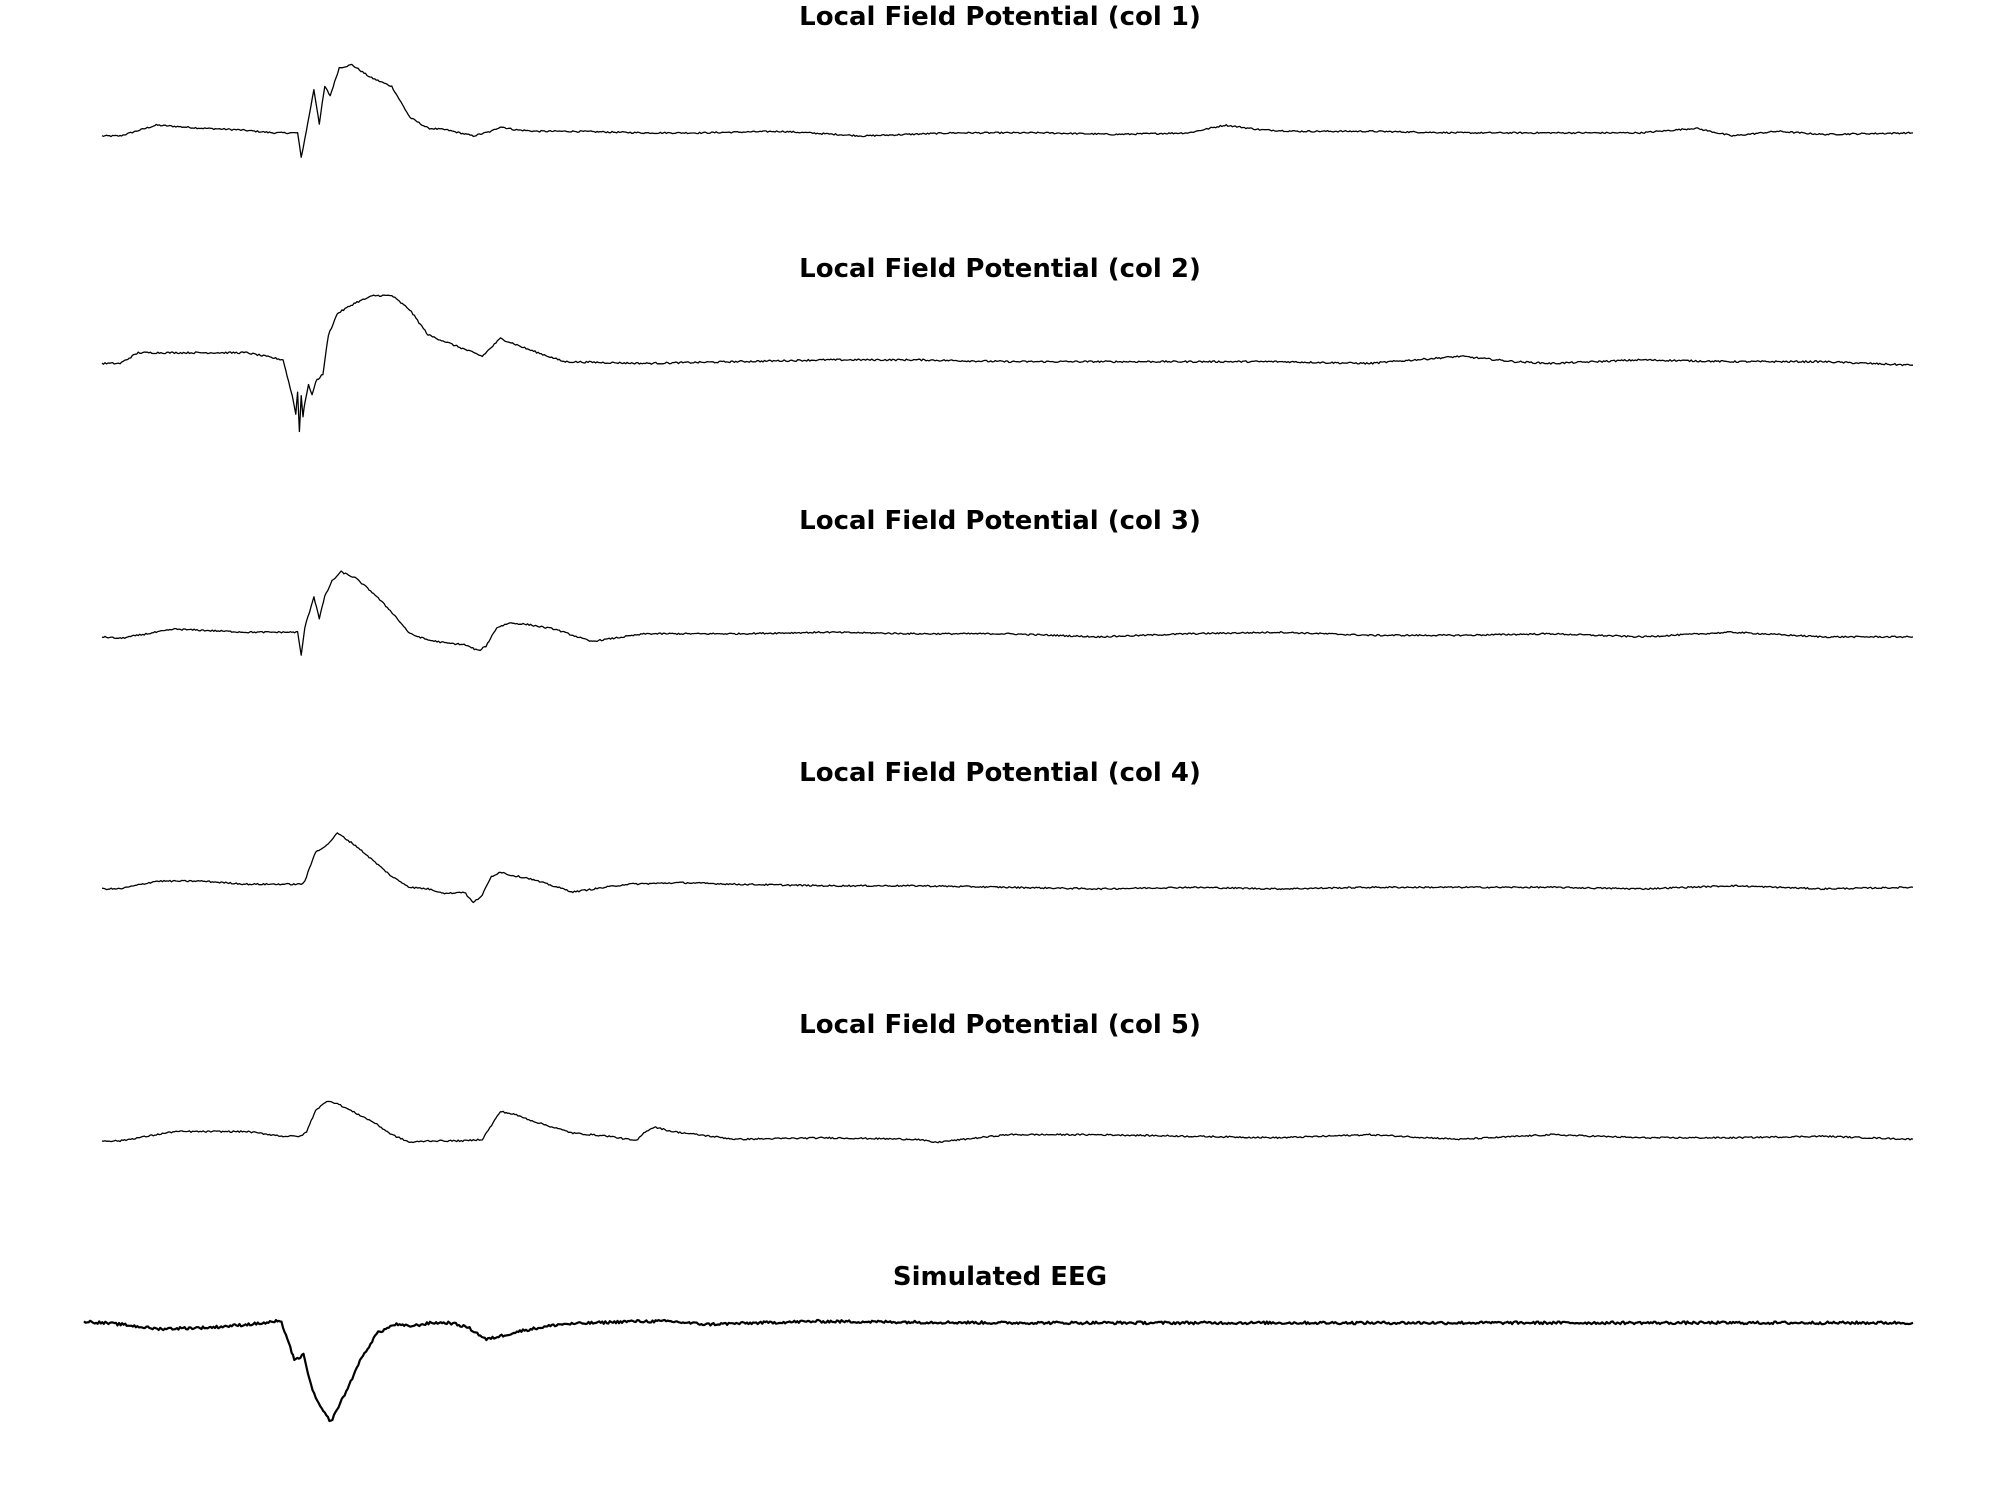  I want to click on lfp-col2-trace, so click(1007, 363).